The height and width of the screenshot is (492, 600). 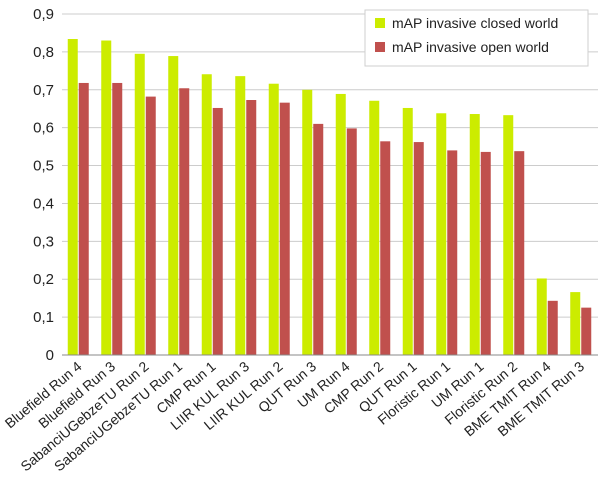 I want to click on legend-label-open-world: mAP invasive open world, so click(x=470, y=47).